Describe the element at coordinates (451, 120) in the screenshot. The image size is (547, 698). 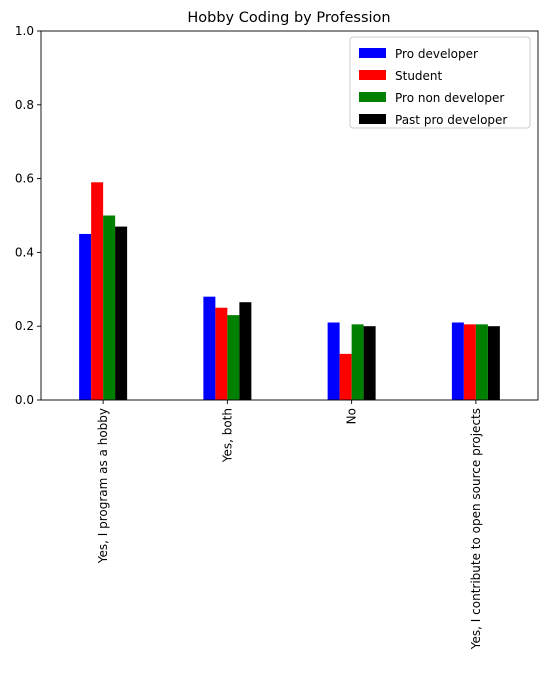
I see `legend-label-4: Past pro developer` at that location.